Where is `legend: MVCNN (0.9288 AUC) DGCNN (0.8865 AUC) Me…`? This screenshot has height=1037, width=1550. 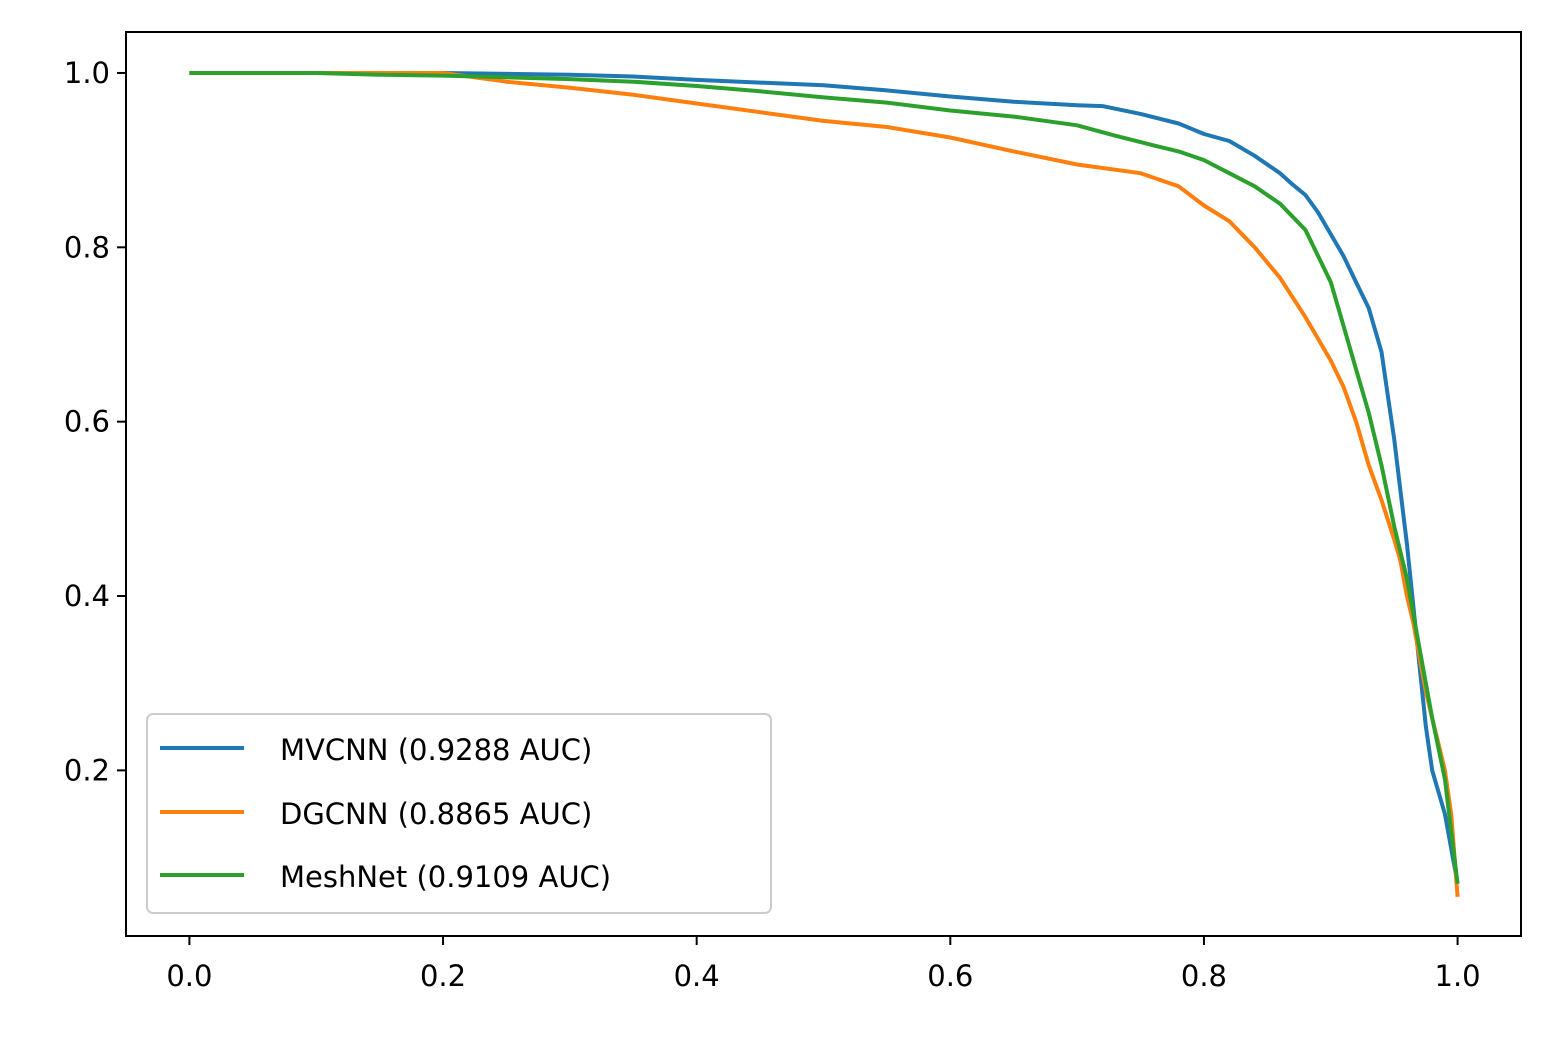 legend: MVCNN (0.9288 AUC) DGCNN (0.8865 AUC) Me… is located at coordinates (459, 813).